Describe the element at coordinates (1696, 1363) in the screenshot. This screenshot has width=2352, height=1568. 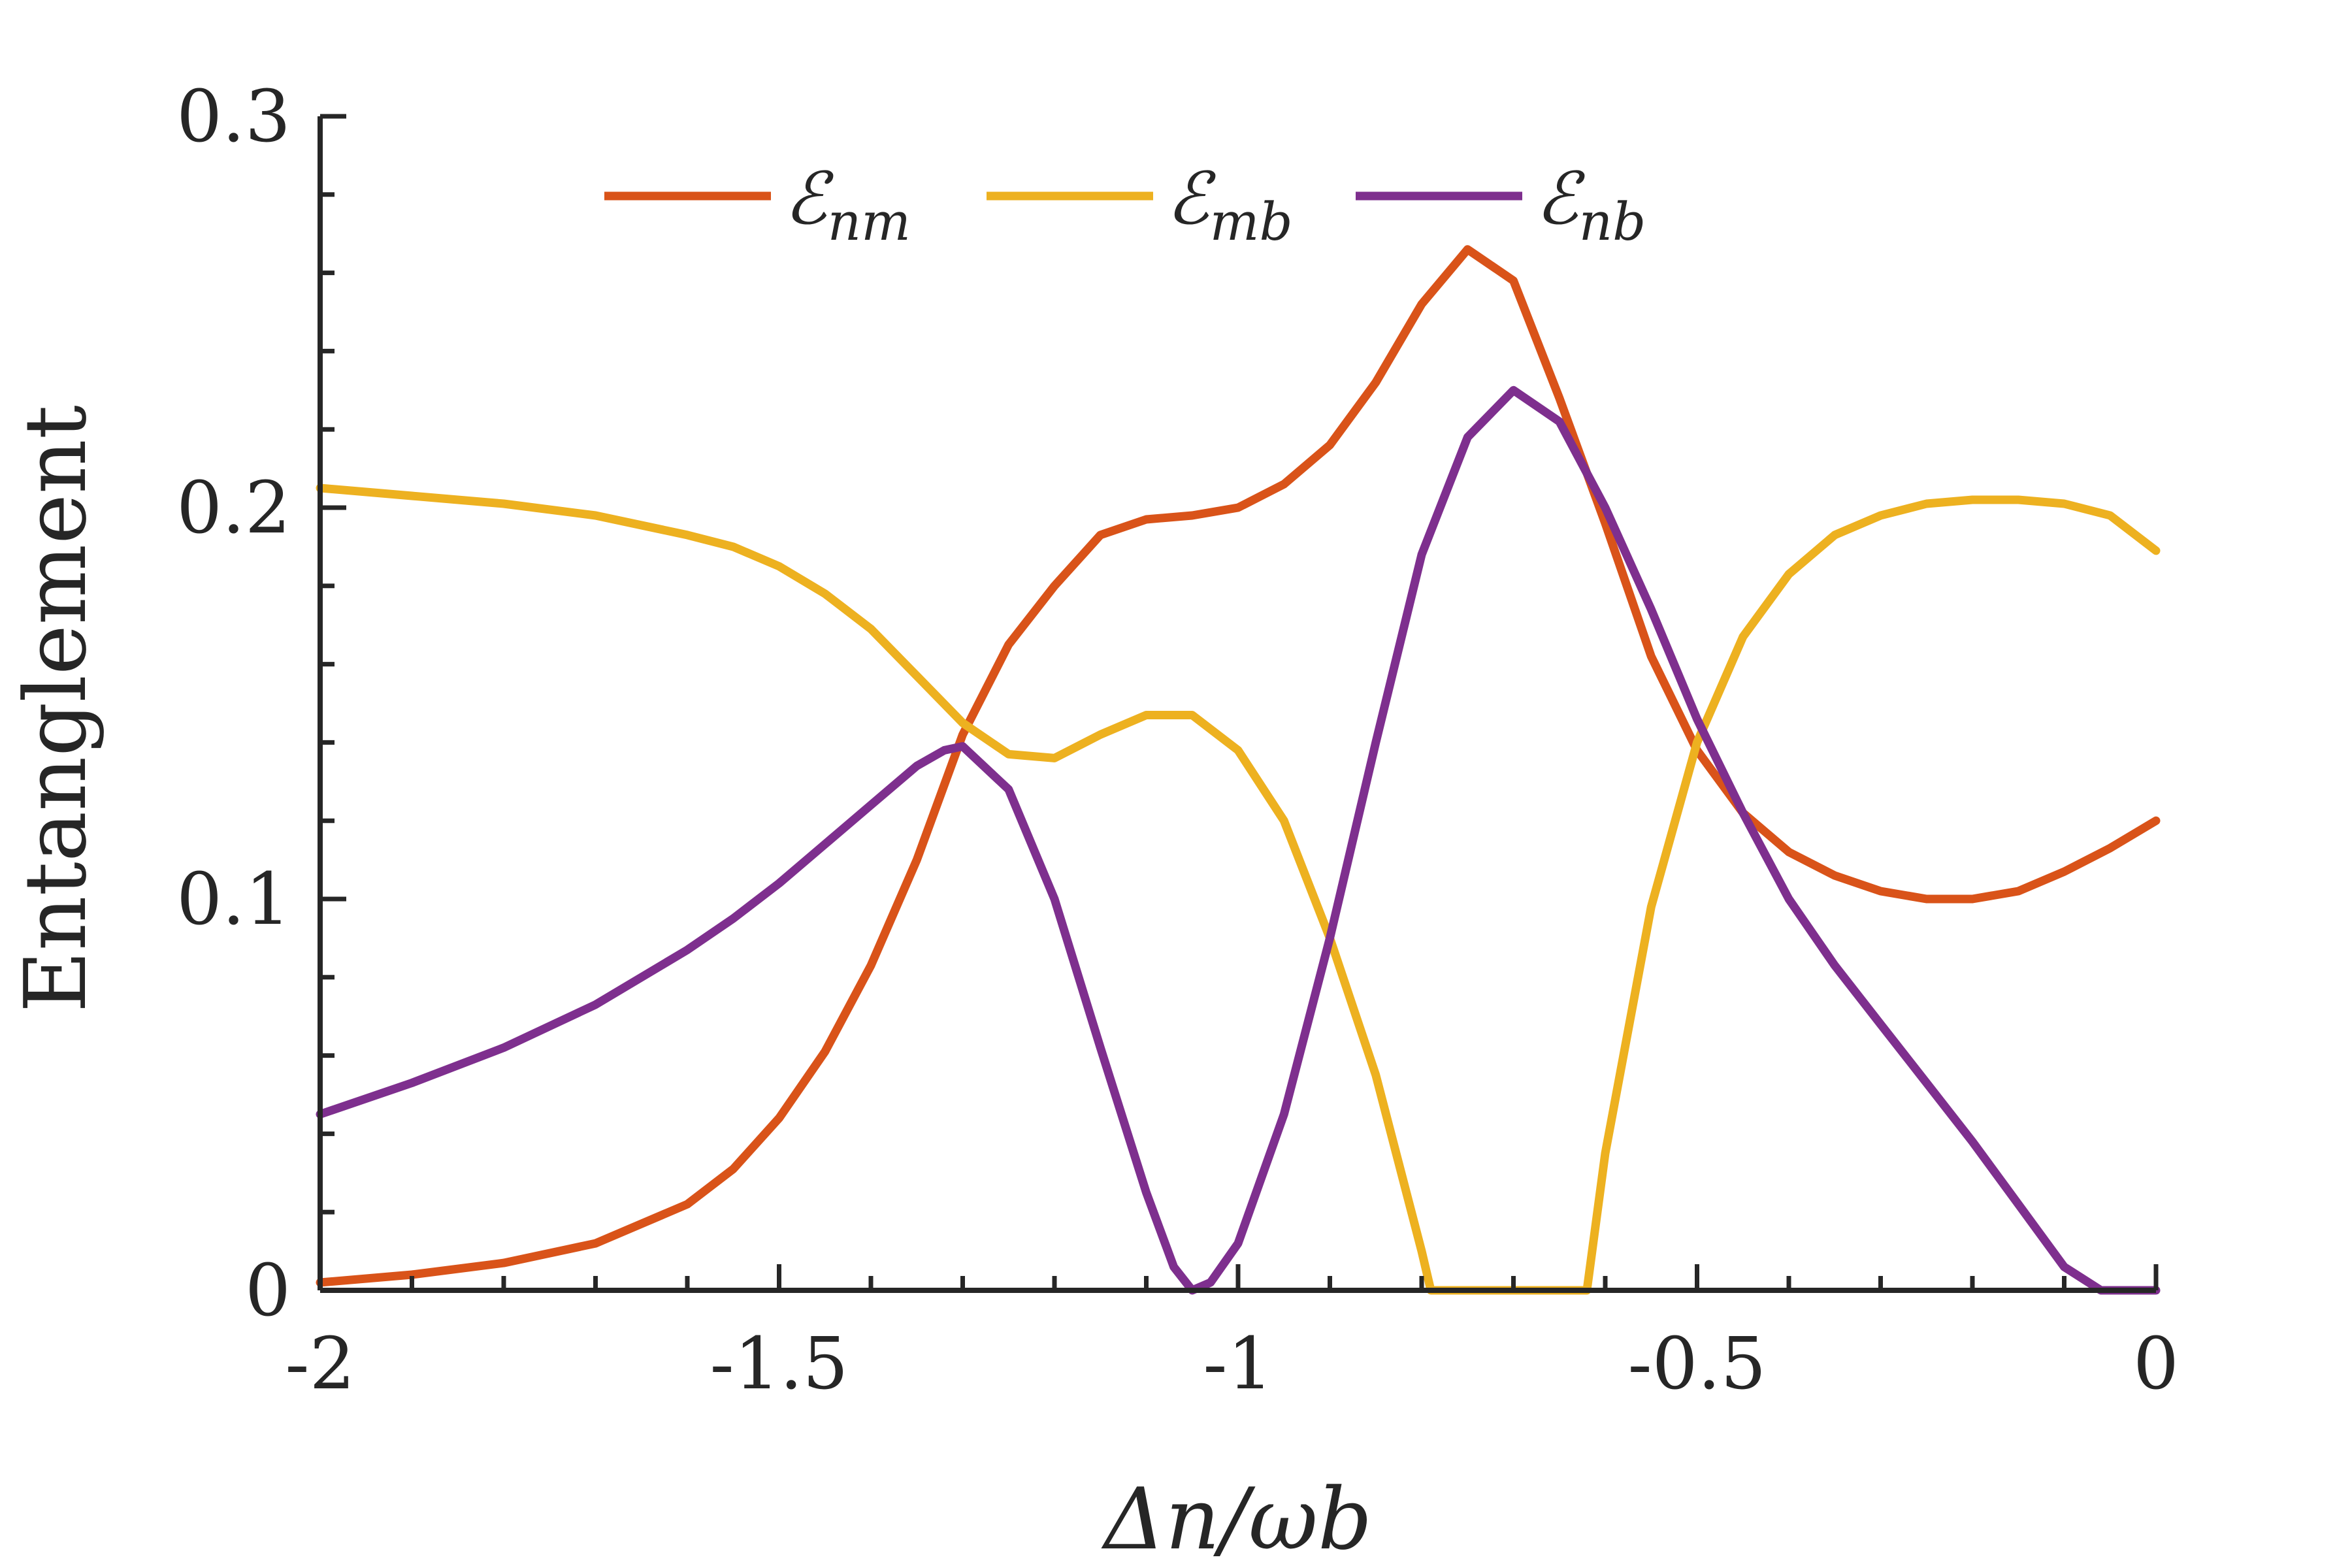
I see `x-tick-label: -0.5` at that location.